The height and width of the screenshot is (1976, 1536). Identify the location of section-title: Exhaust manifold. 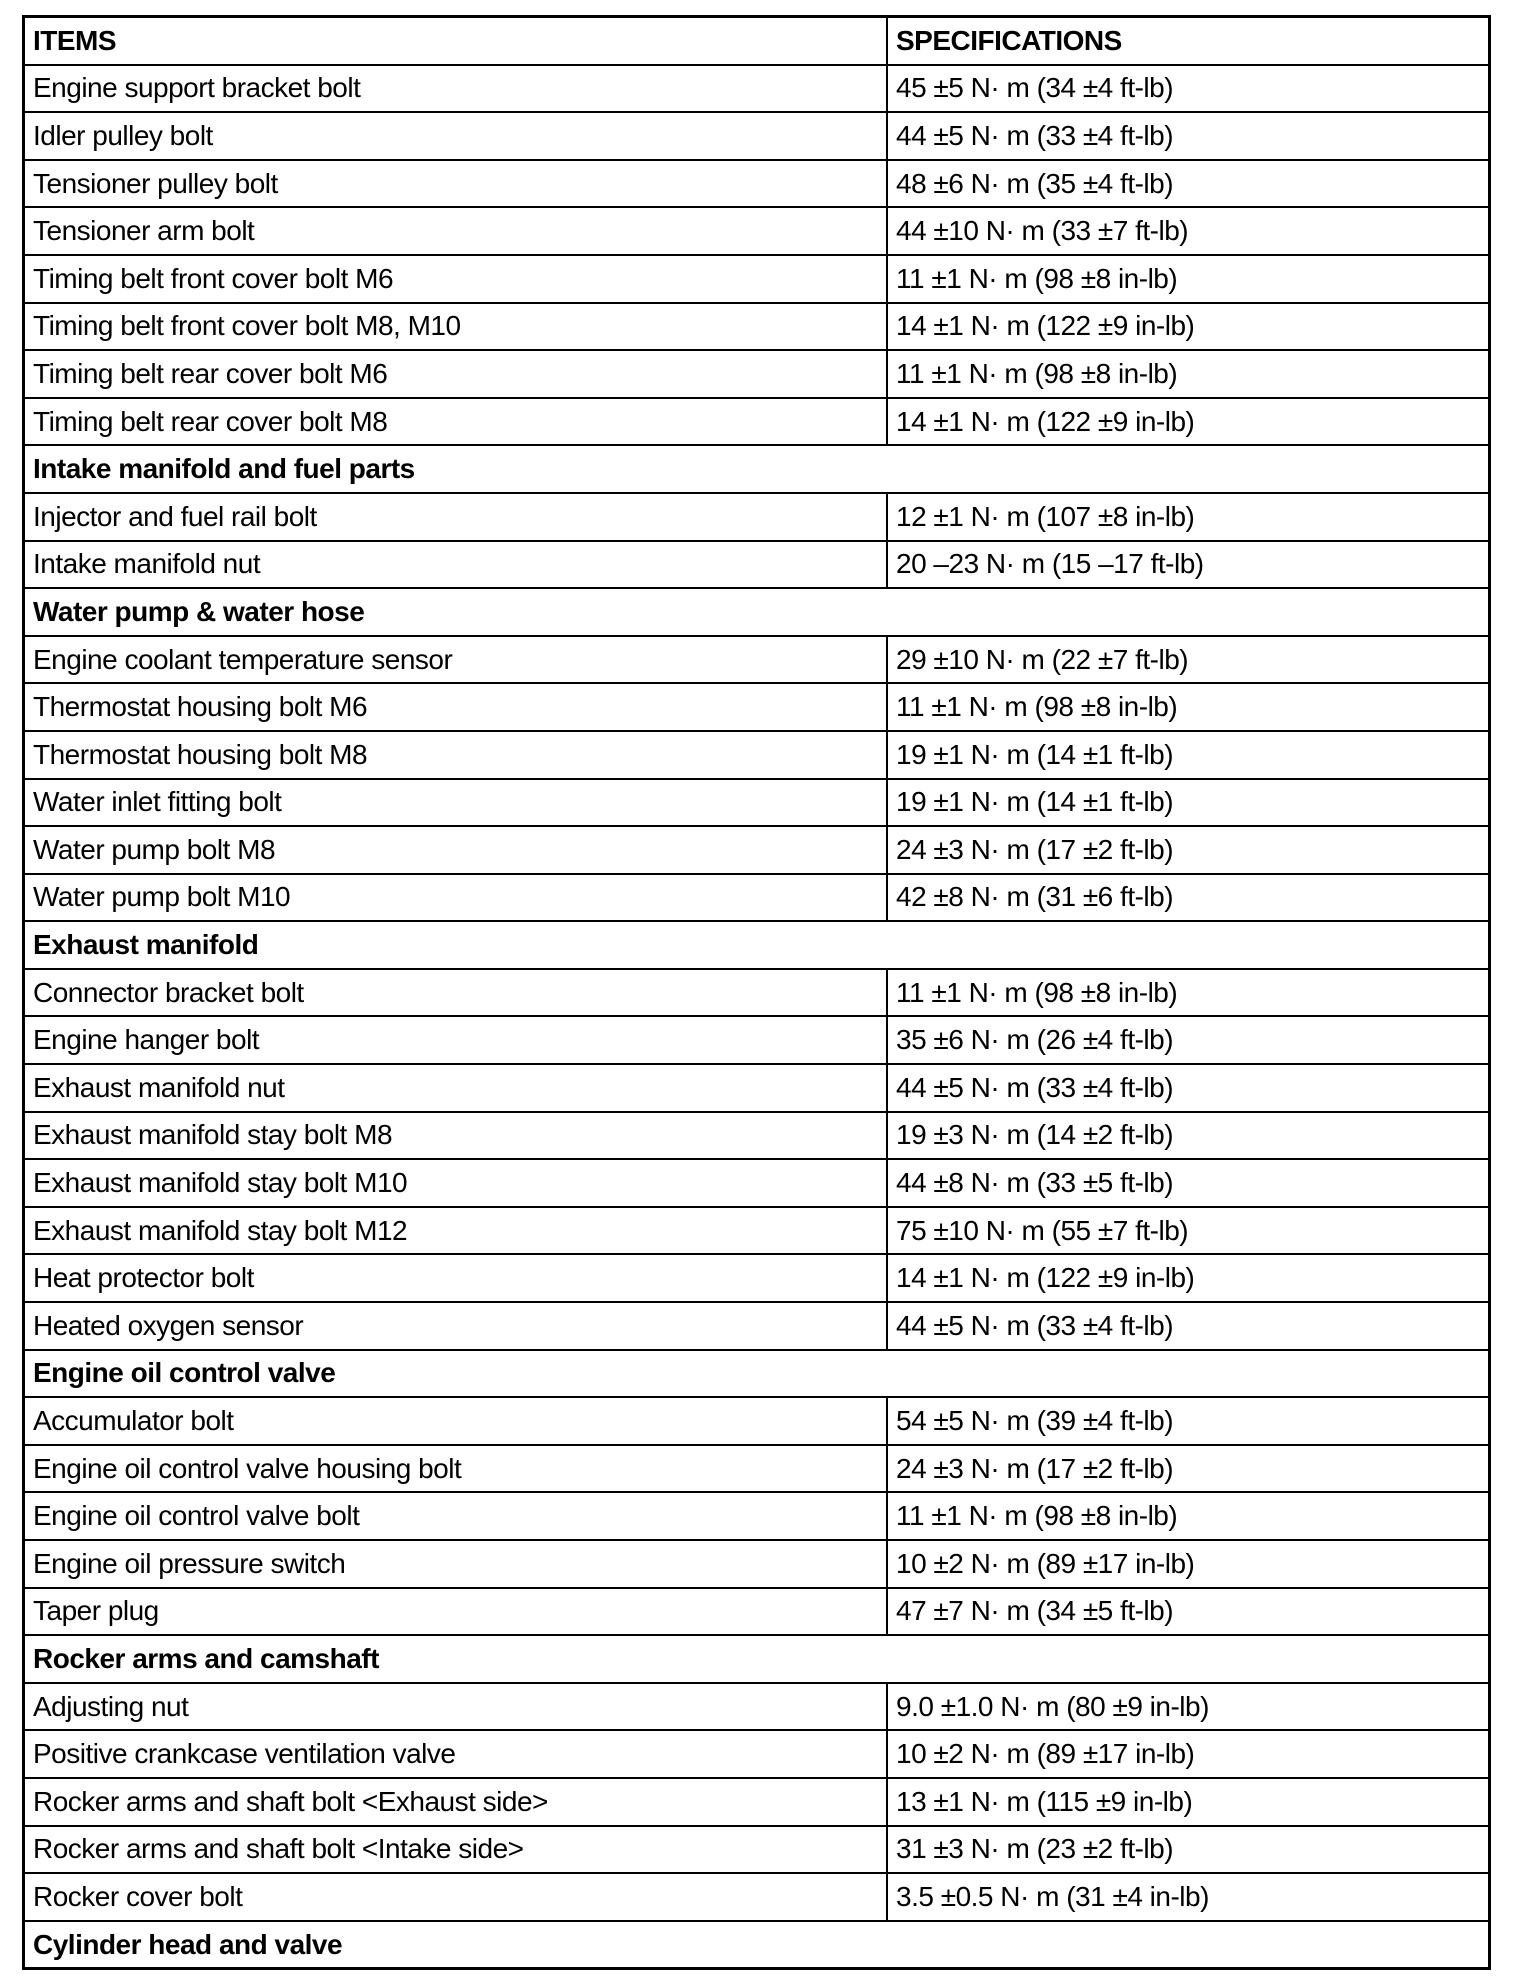
(756, 945).